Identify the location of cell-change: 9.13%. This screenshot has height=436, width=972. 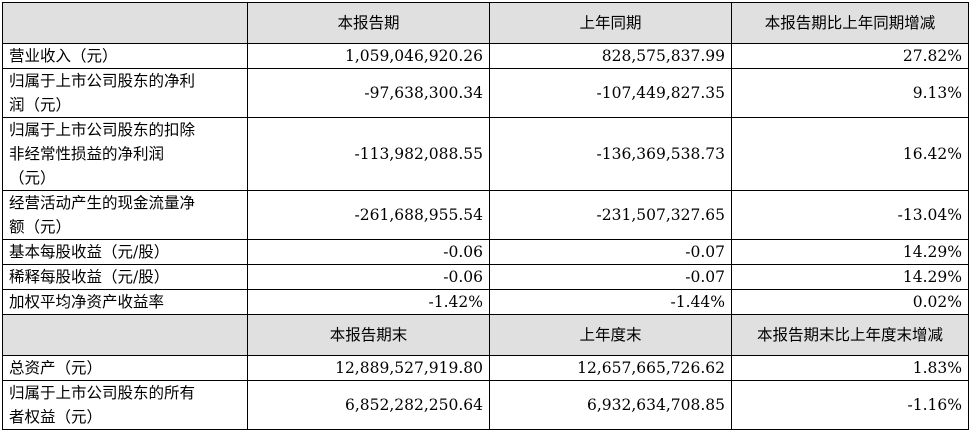
(850, 93).